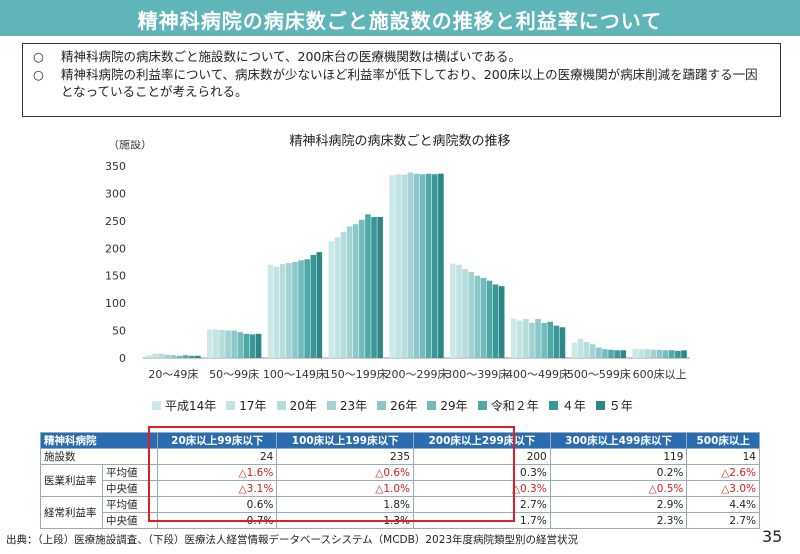  What do you see at coordinates (234, 374) in the screenshot?
I see `x-tick-label: 50～99床` at bounding box center [234, 374].